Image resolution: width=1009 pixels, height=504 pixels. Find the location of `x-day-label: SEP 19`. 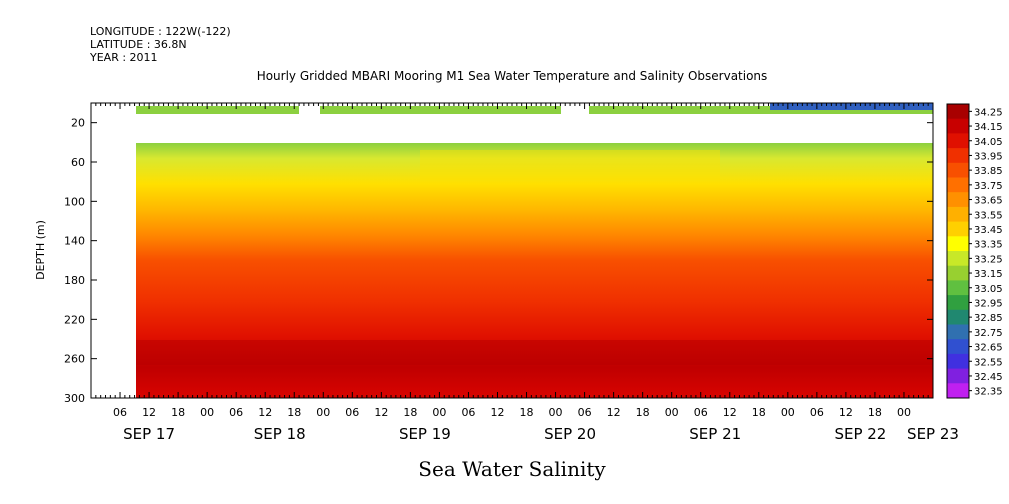

x-day-label: SEP 19 is located at coordinates (425, 434).